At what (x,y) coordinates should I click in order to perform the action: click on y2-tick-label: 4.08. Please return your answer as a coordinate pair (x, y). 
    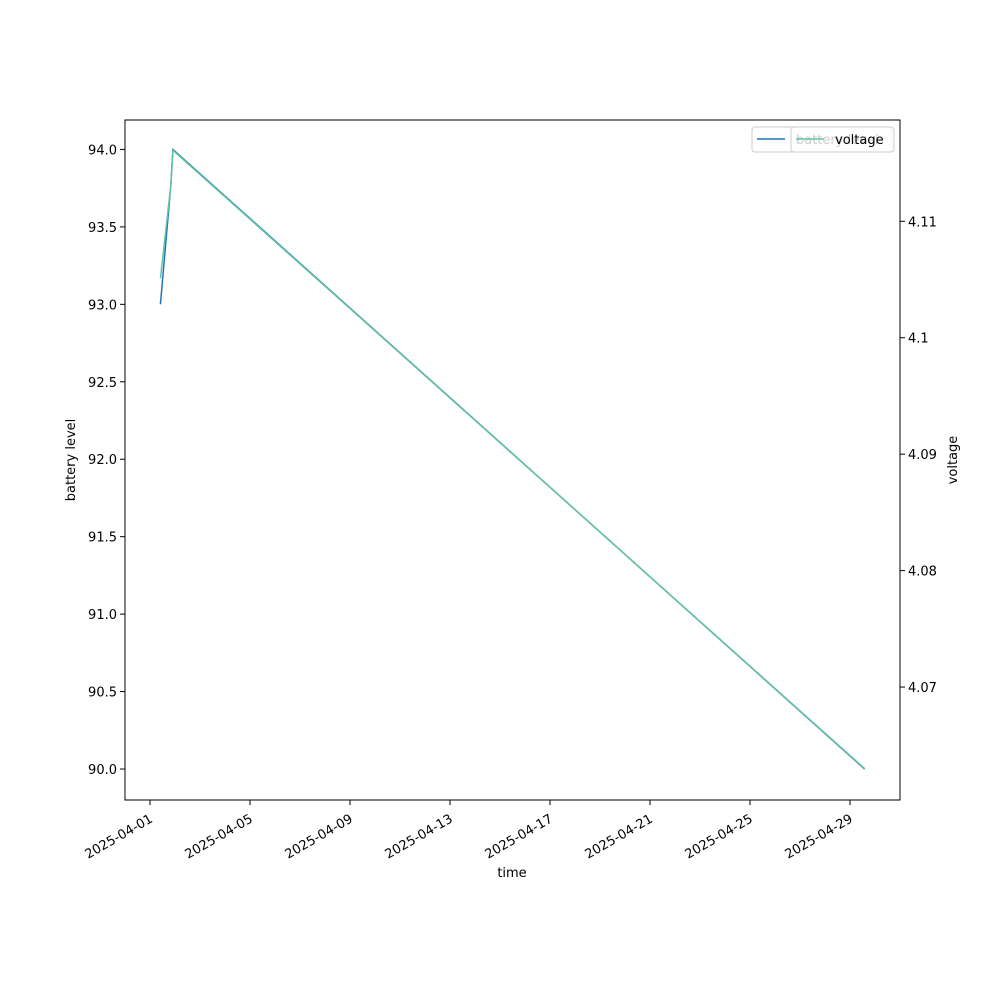
    Looking at the image, I should click on (922, 572).